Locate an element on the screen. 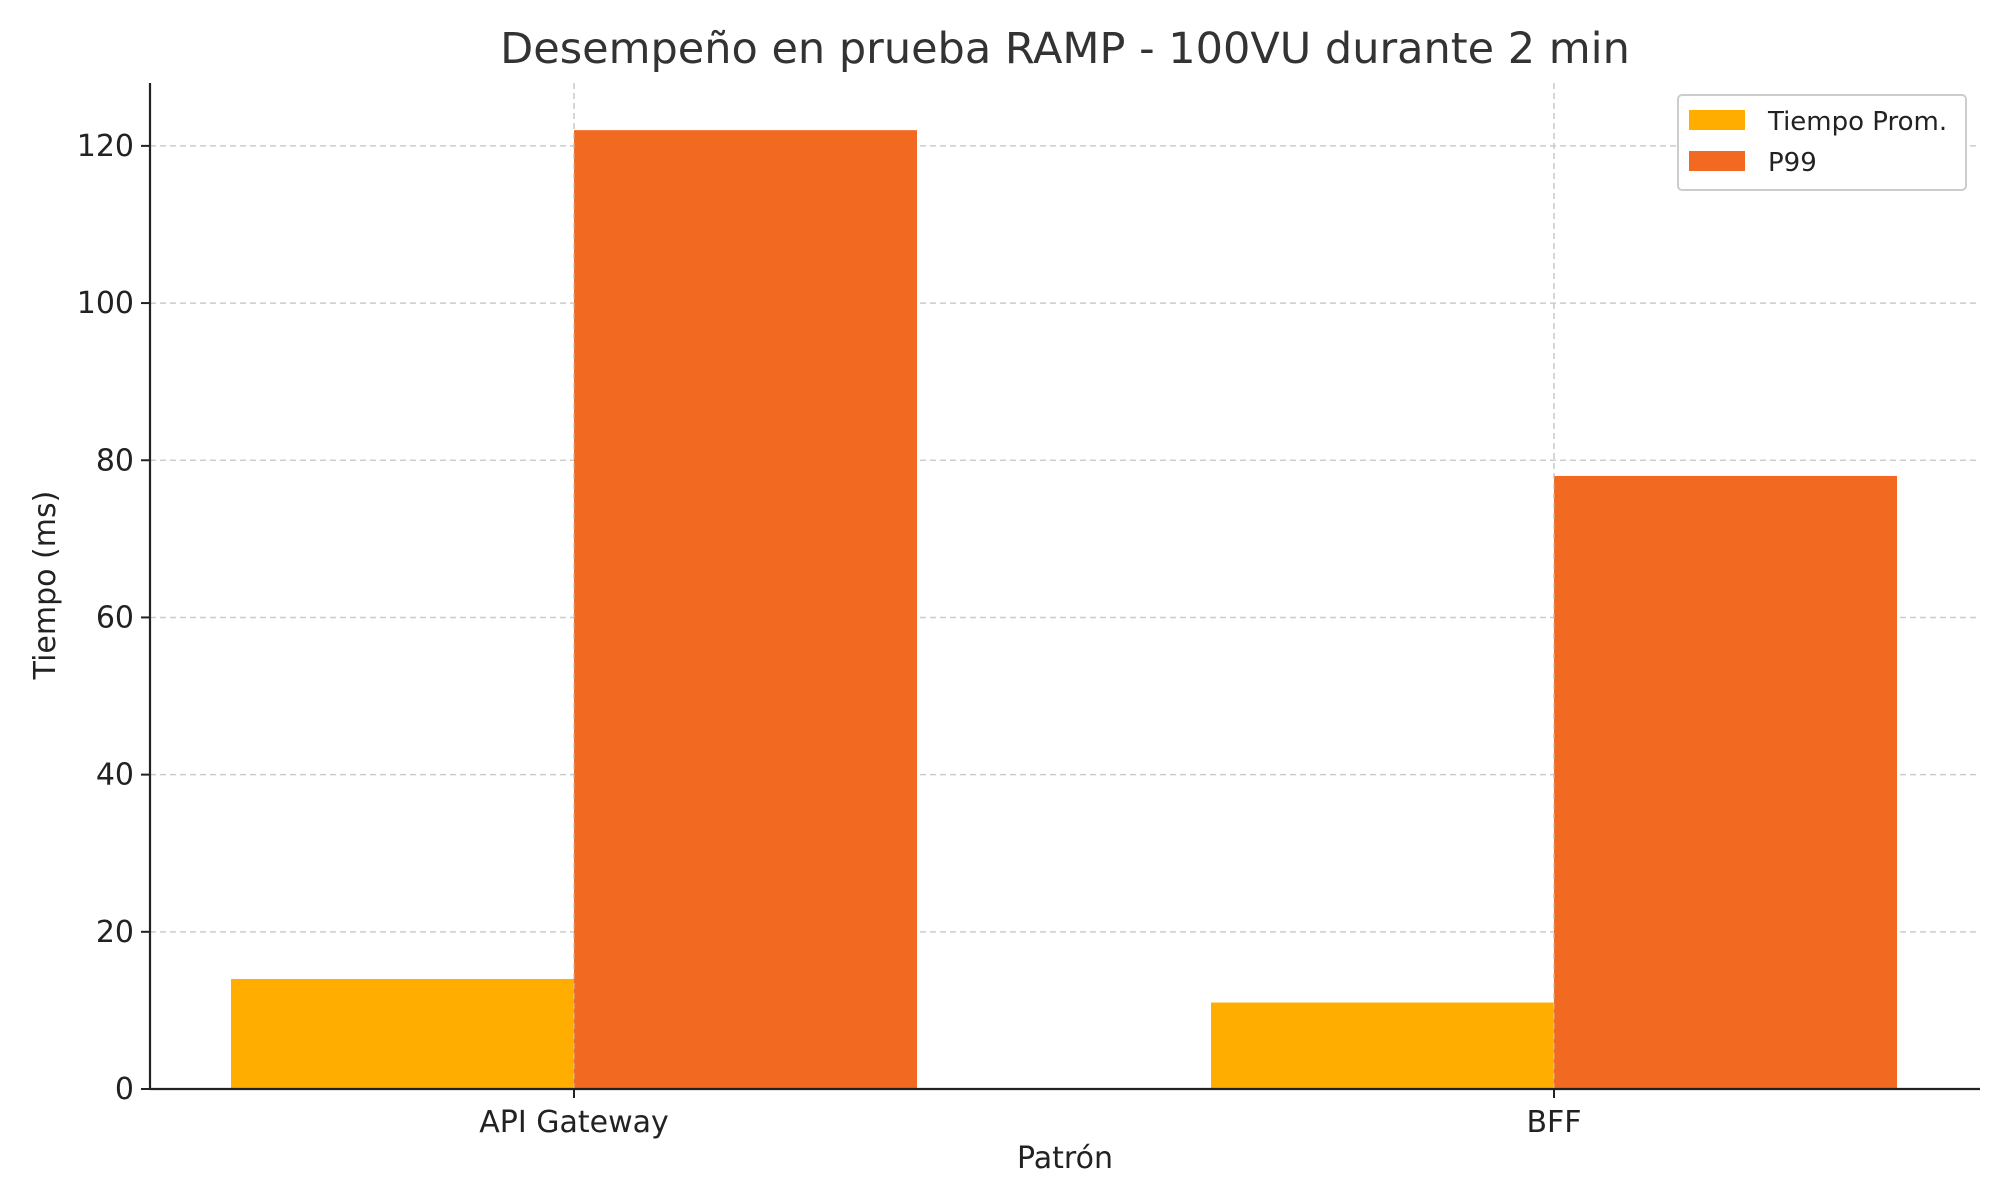 The width and height of the screenshot is (2000, 1204). legend-label-tiempo-prom: Tiempo Prom. is located at coordinates (1857, 122).